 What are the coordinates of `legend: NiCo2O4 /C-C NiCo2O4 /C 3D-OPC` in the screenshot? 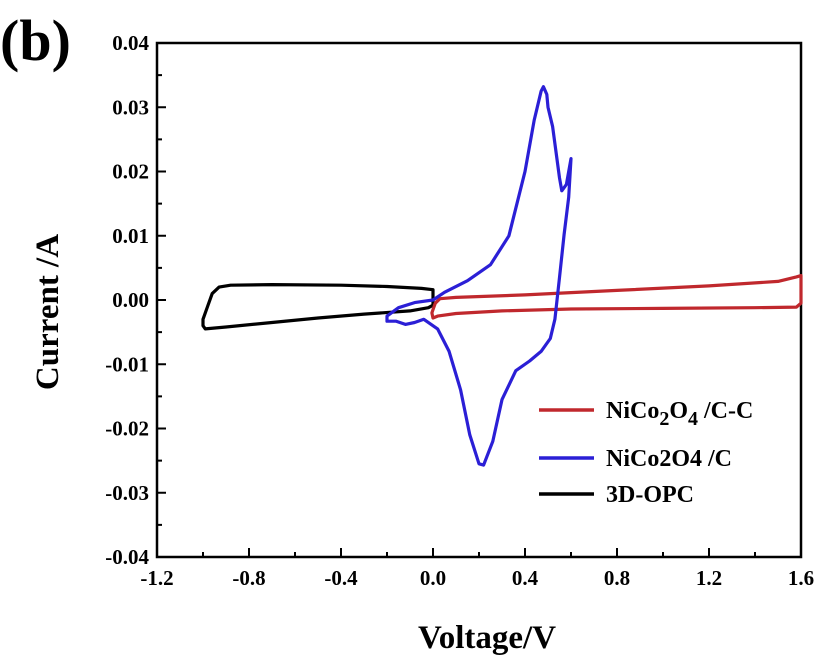 It's located at (646, 453).